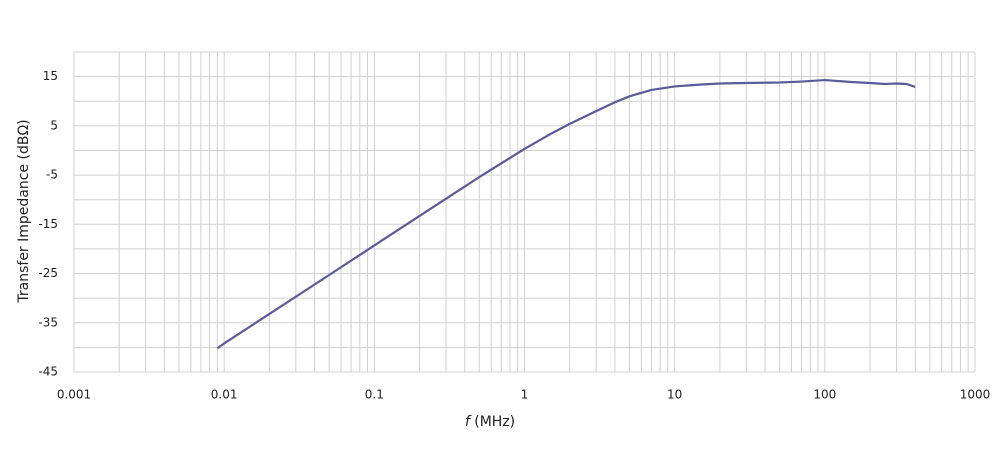  What do you see at coordinates (468, 422) in the screenshot?
I see `x-label-symbol: f` at bounding box center [468, 422].